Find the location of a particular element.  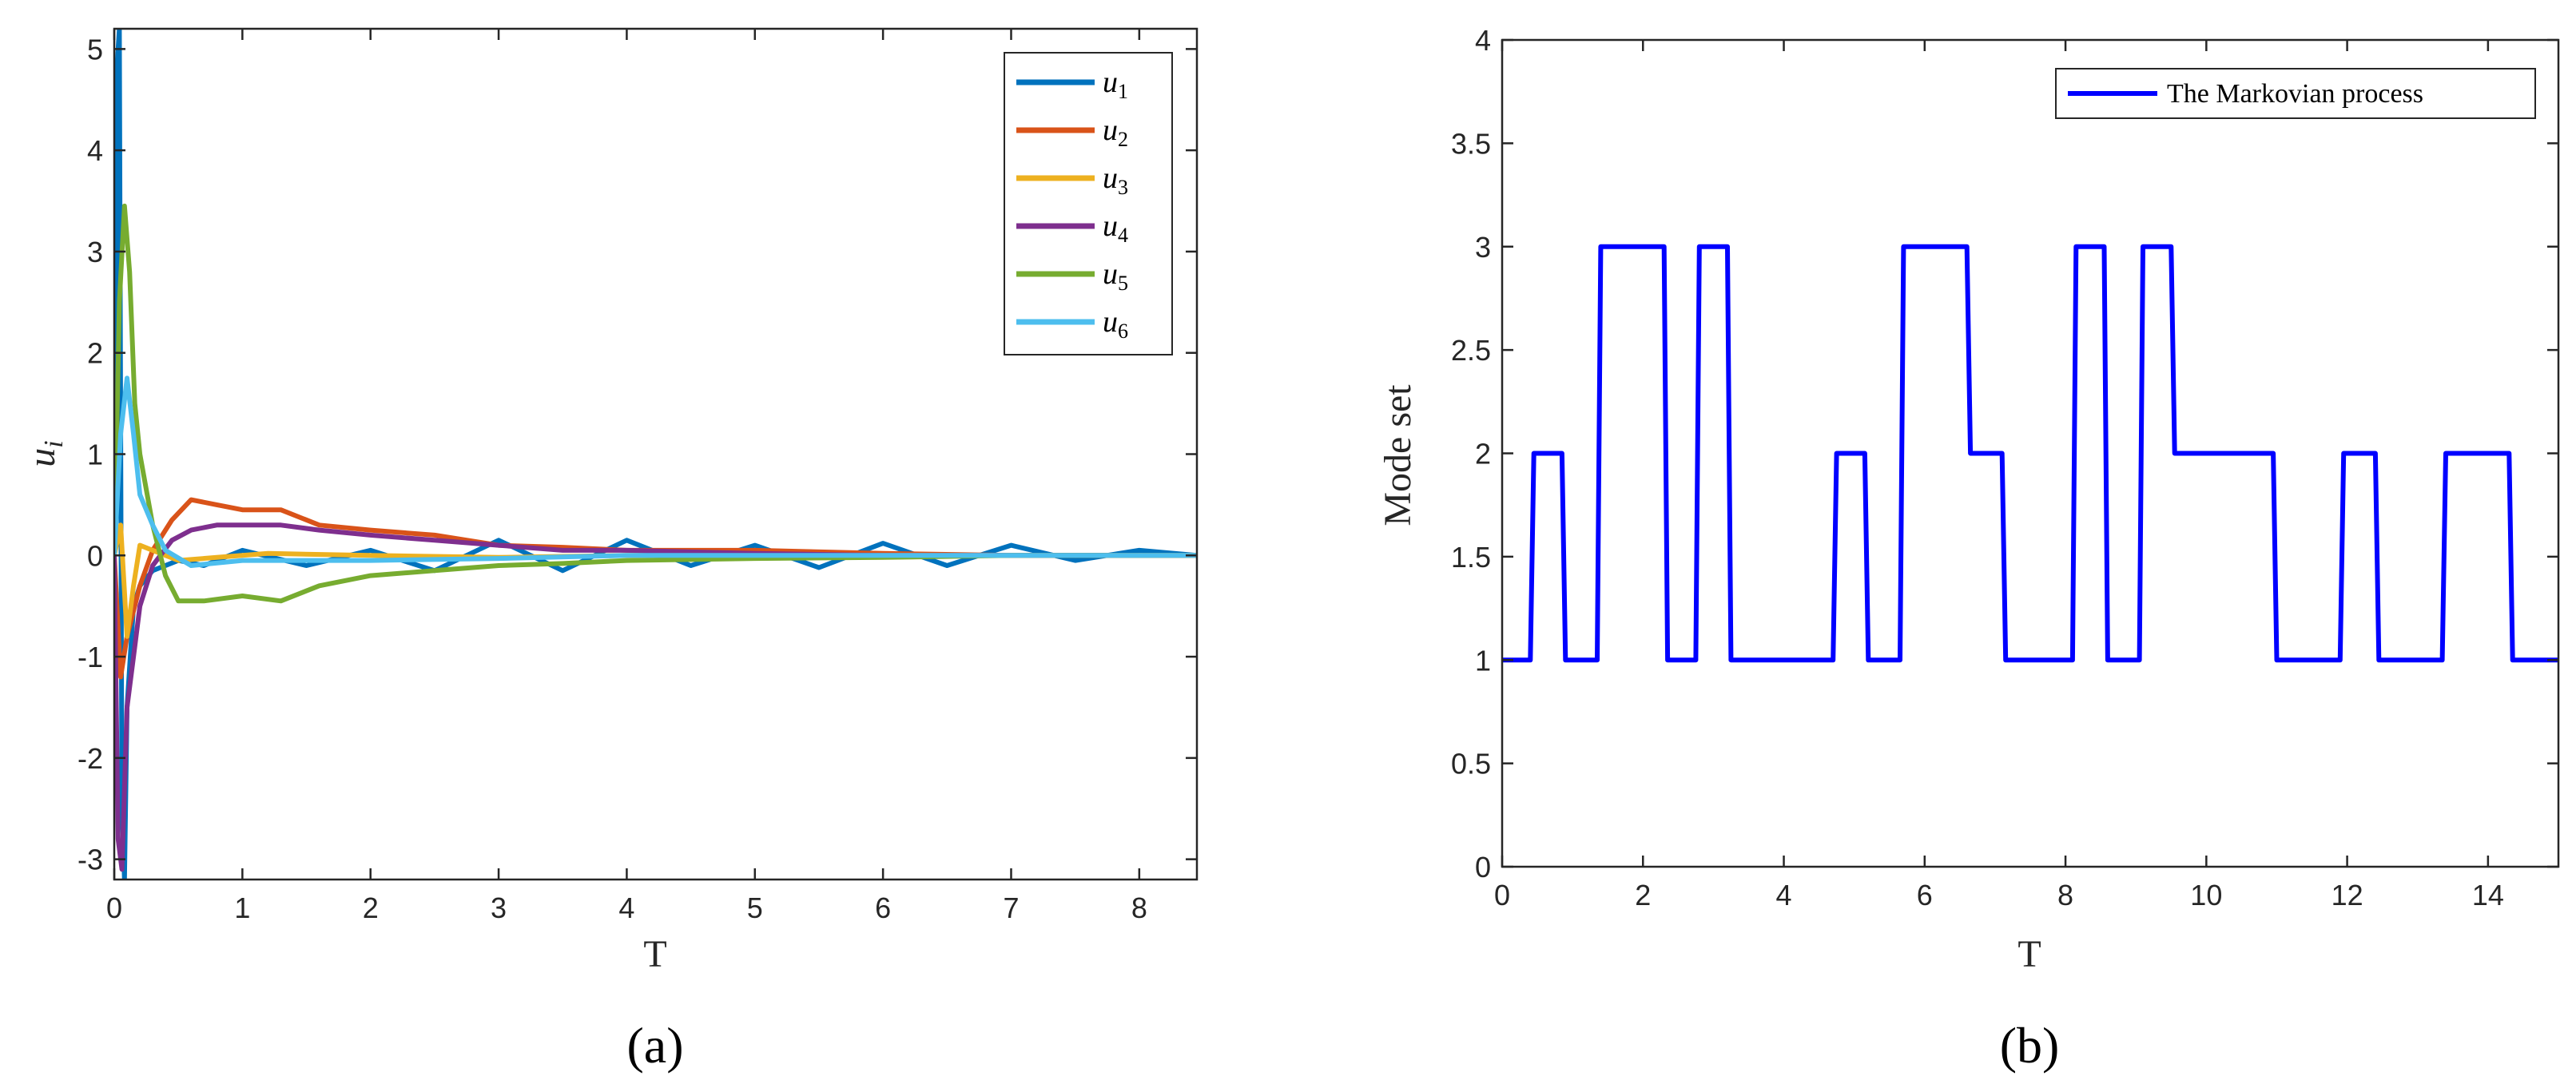

legend-a-entry-5: u5 is located at coordinates (1115, 276).